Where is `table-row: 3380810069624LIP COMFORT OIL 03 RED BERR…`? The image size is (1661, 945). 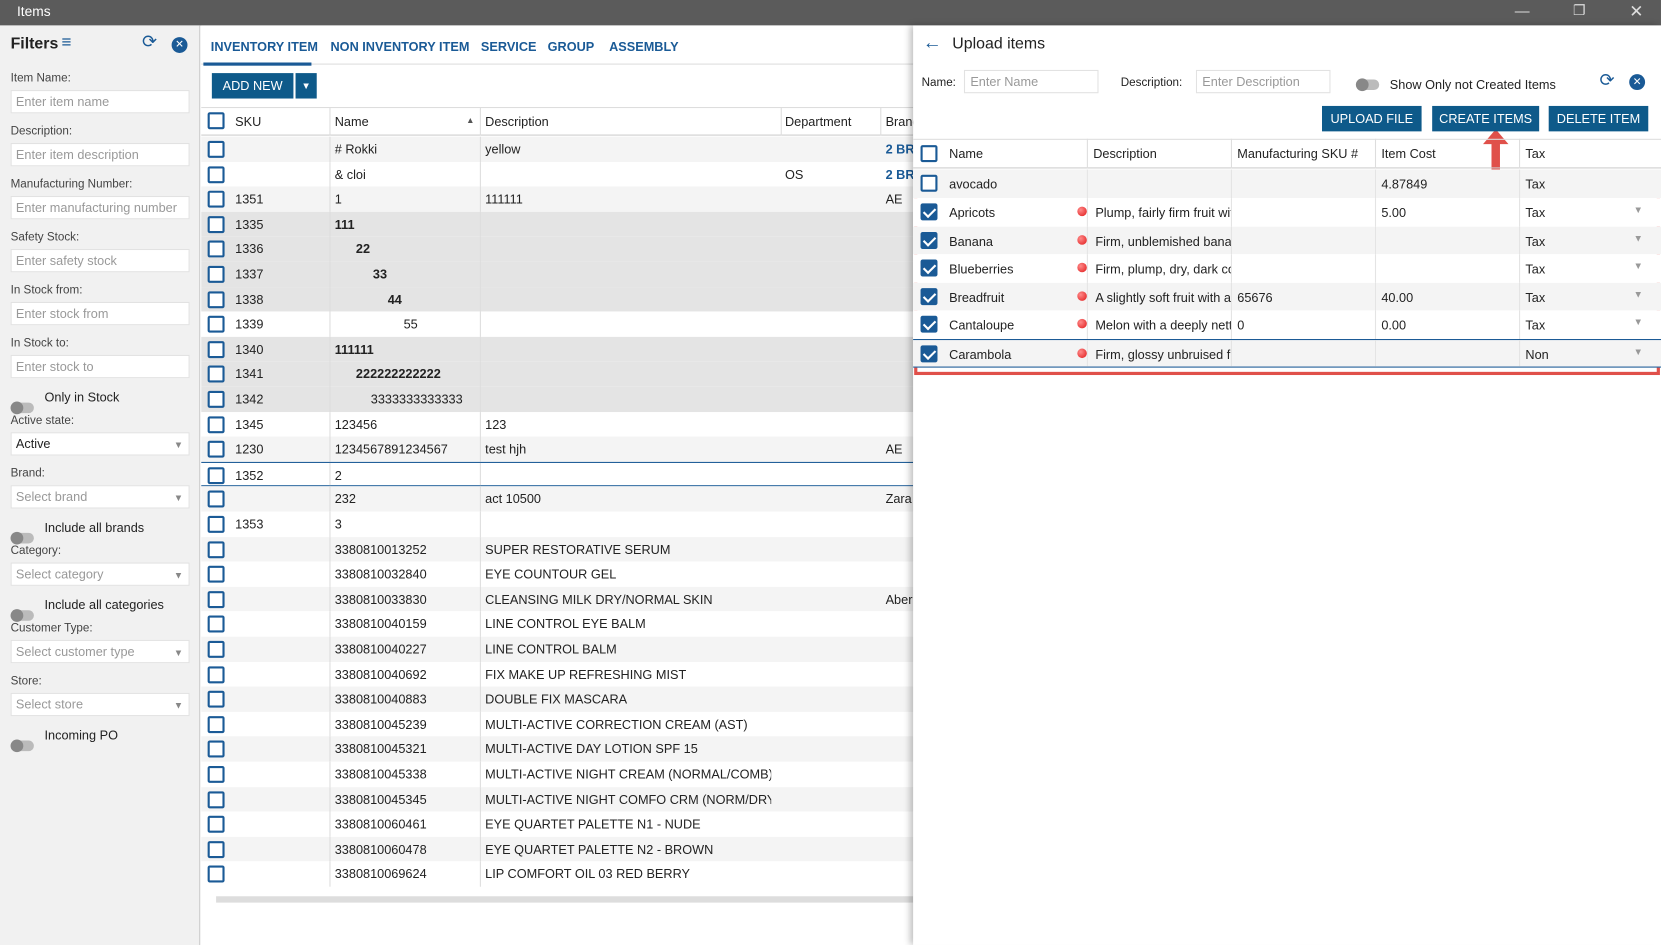 table-row: 3380810069624LIP COMFORT OIL 03 RED BERR… is located at coordinates (557, 874).